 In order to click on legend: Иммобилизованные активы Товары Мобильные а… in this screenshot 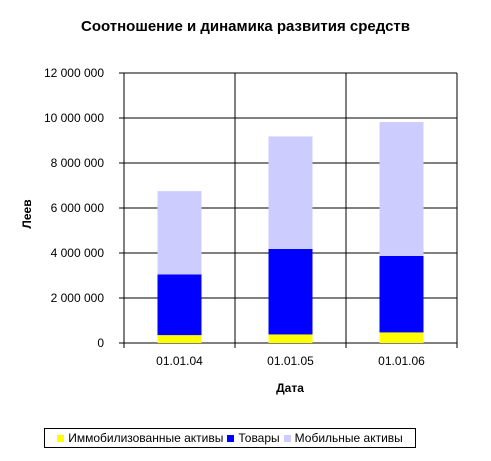, I will do `click(230, 438)`.